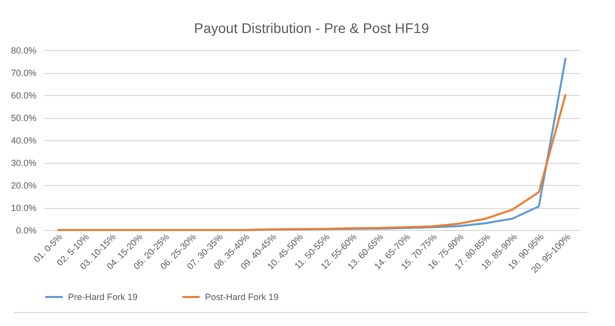 The image size is (615, 326). What do you see at coordinates (23, 118) in the screenshot?
I see `y-tick-label: 50.0%` at bounding box center [23, 118].